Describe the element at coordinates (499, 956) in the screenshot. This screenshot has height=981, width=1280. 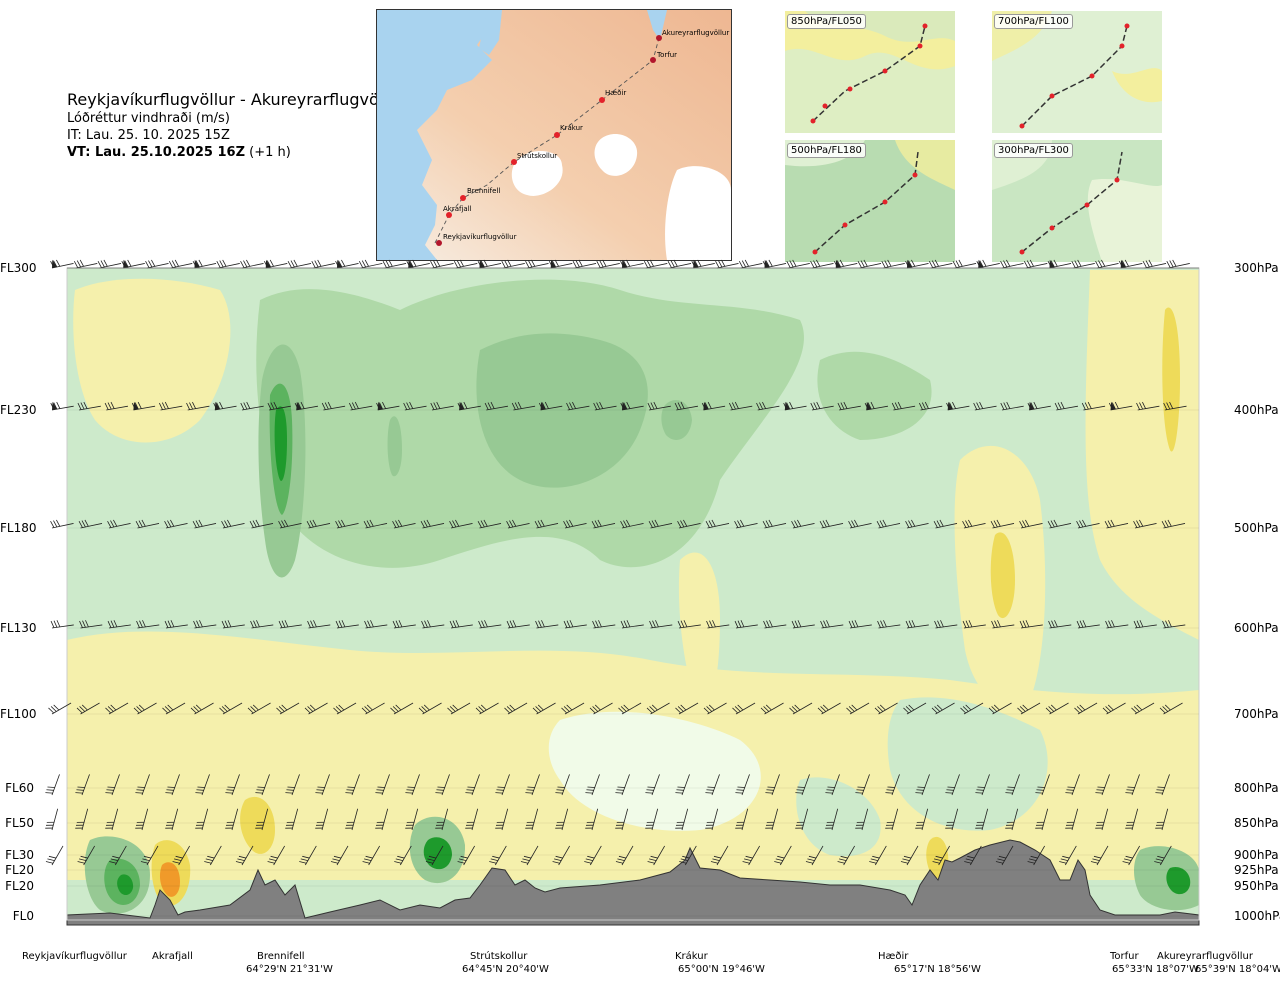
I see `waypoint-name: Strútskollur` at that location.